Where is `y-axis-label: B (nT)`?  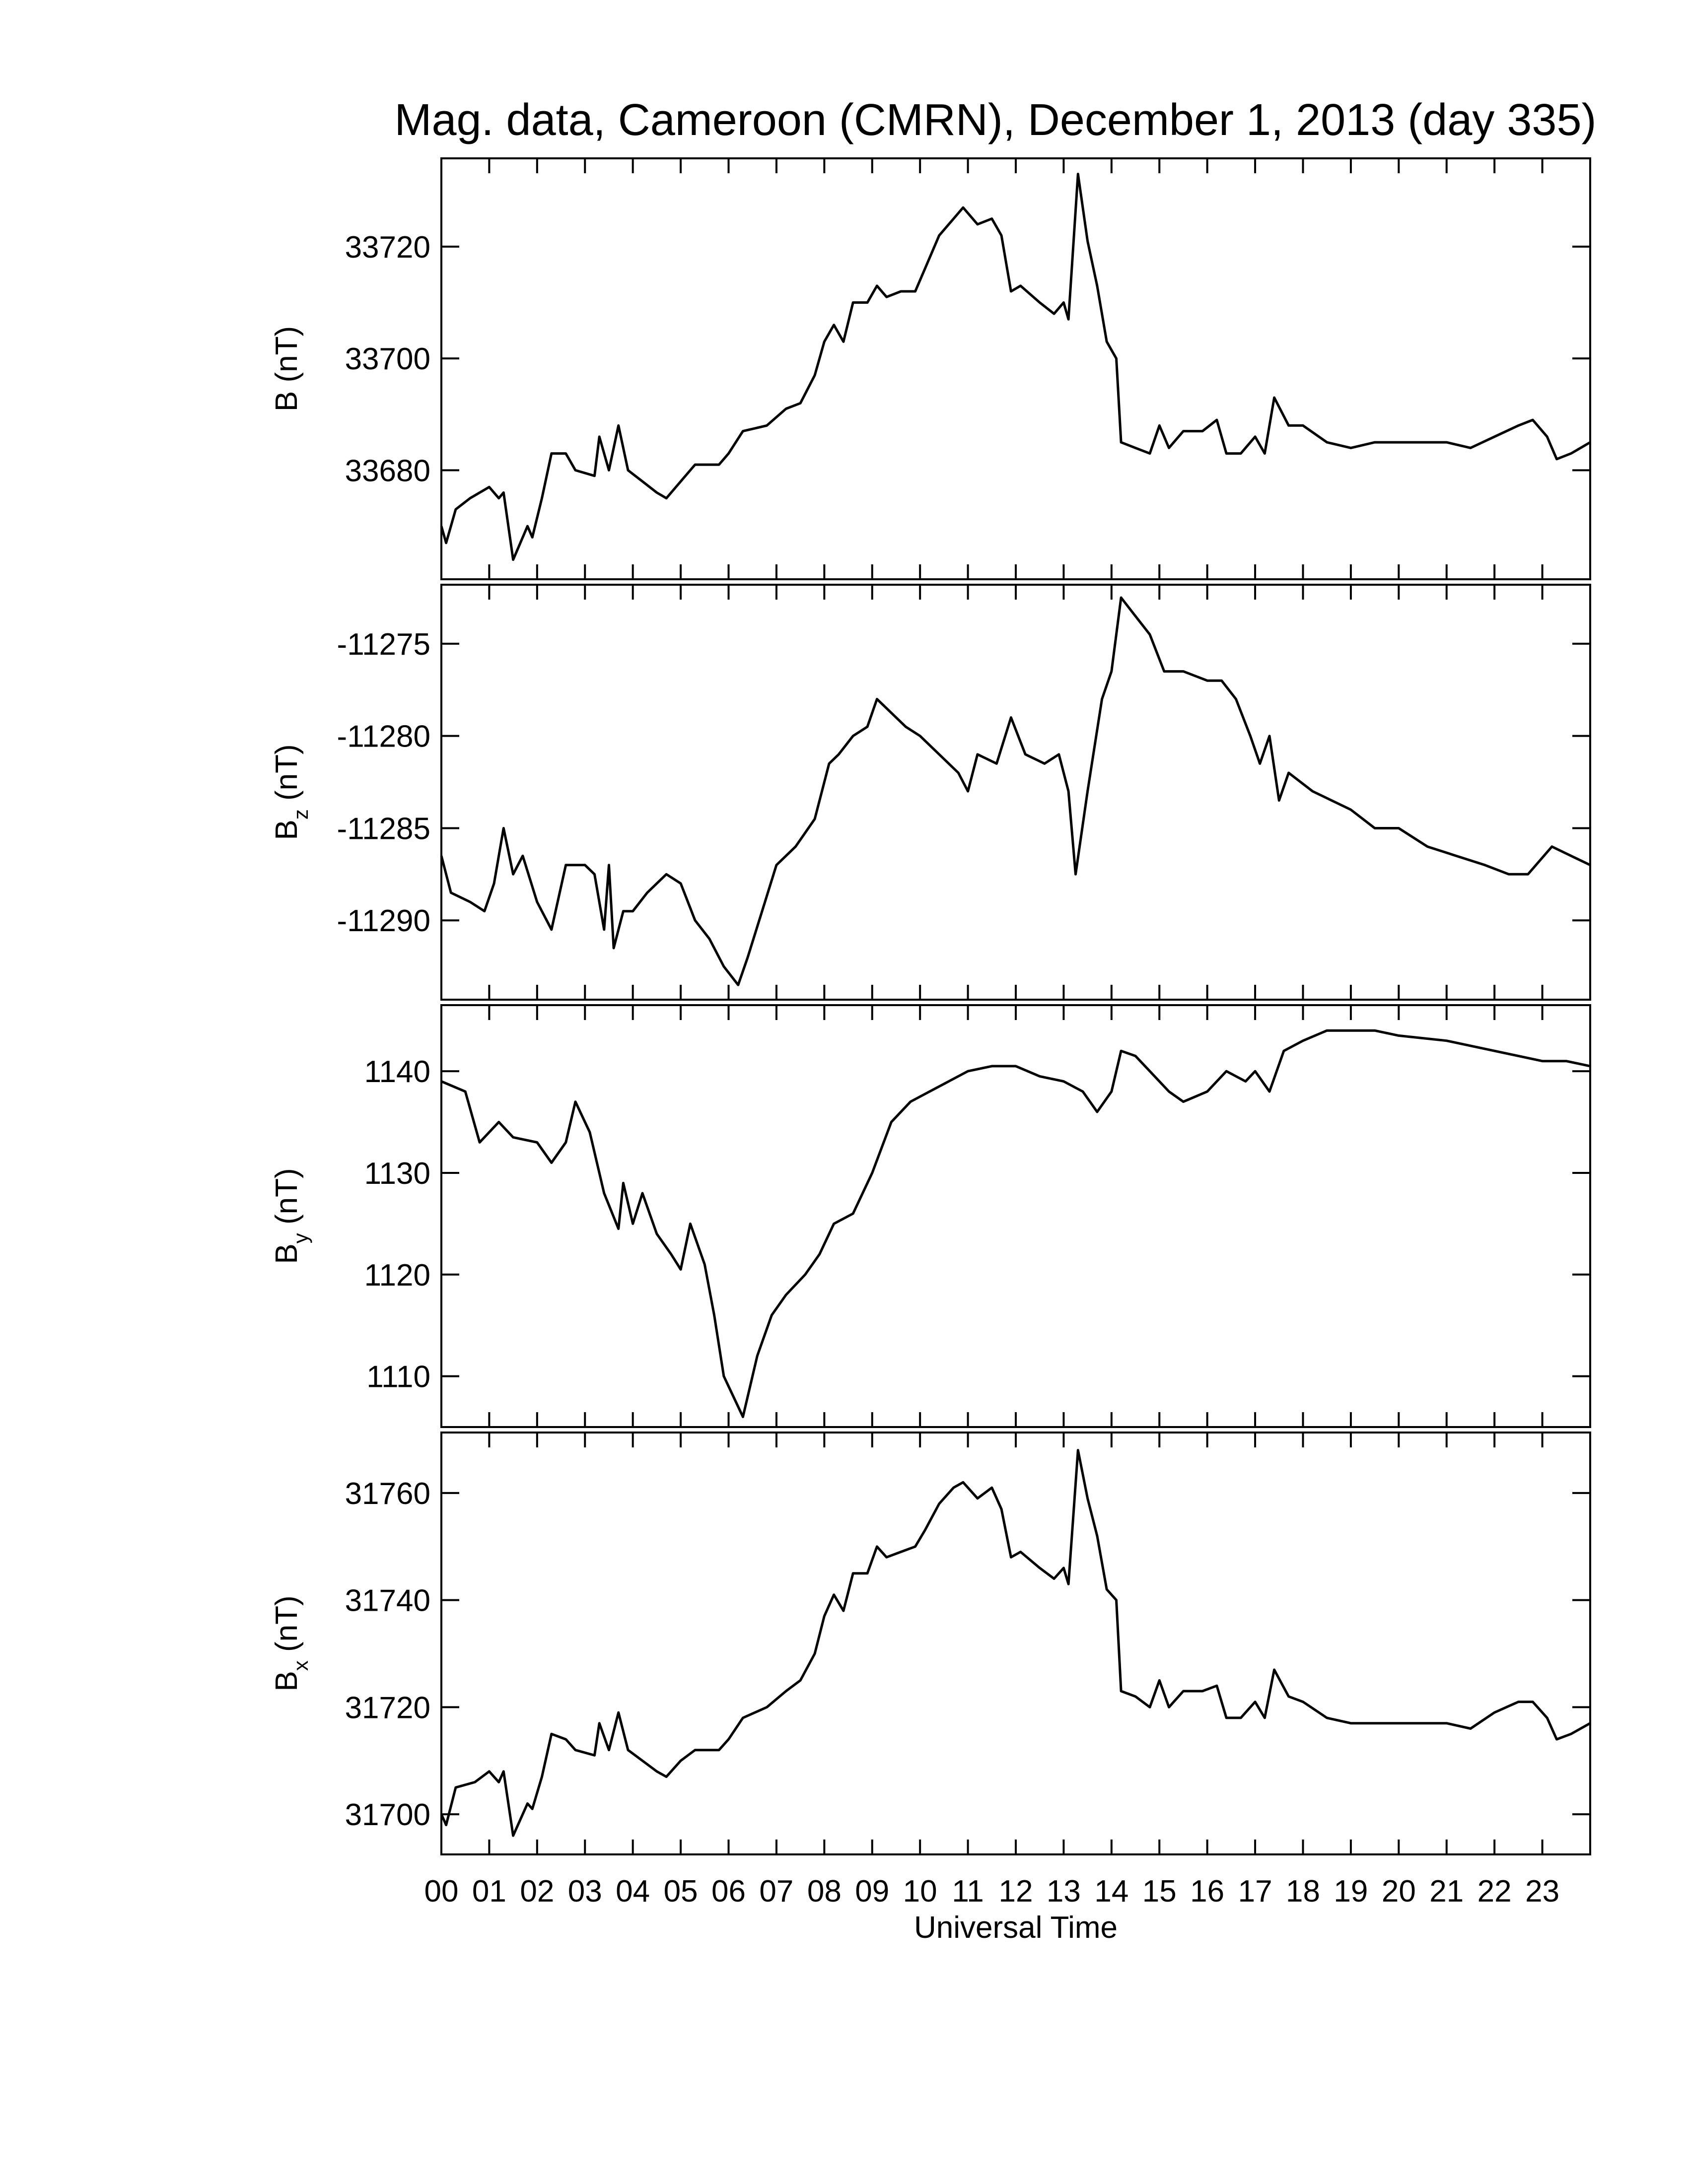 y-axis-label: B (nT) is located at coordinates (287, 368).